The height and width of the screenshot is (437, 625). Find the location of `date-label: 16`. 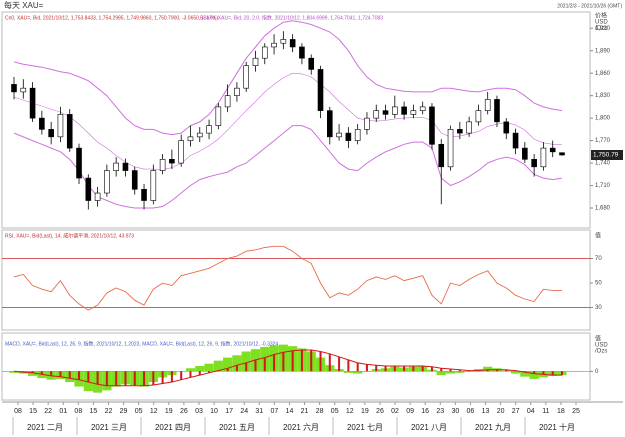

date-label: 16 is located at coordinates (425, 411).